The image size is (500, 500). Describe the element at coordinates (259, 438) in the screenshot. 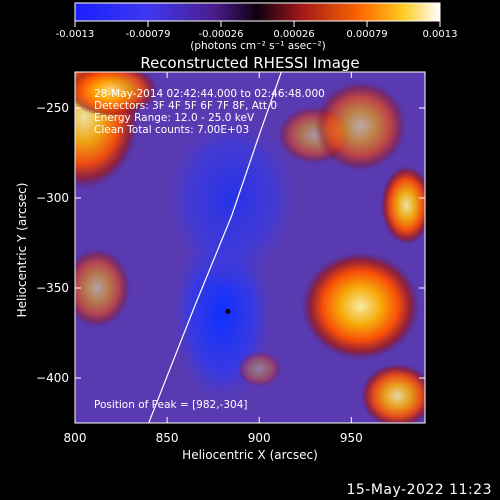

I see `x-tick-label: 900` at that location.